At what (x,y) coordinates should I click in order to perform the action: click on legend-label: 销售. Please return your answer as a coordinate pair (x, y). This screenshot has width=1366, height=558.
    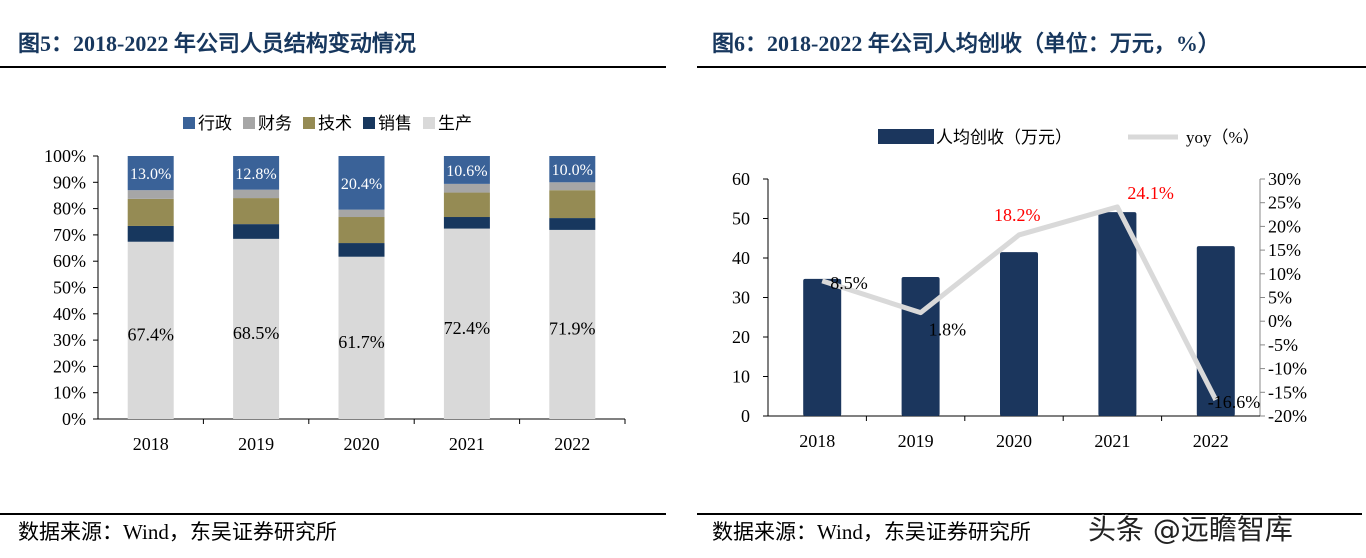
    Looking at the image, I should click on (395, 123).